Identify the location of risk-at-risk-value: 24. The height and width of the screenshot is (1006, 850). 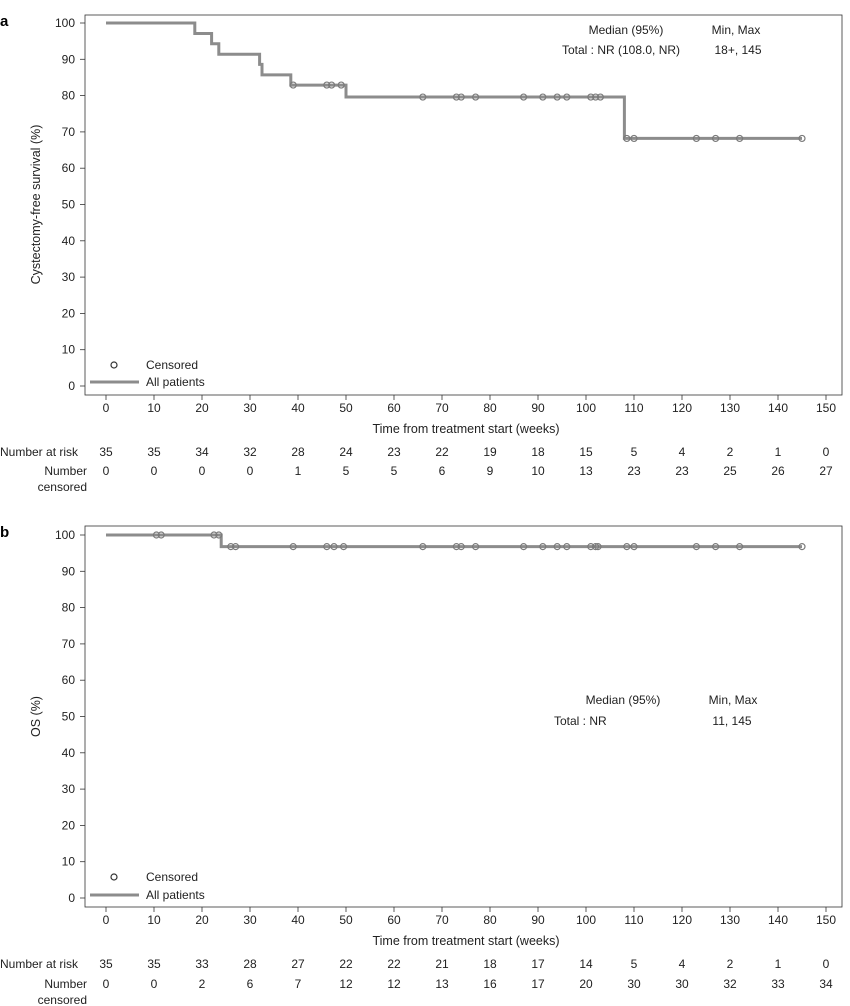
(346, 452).